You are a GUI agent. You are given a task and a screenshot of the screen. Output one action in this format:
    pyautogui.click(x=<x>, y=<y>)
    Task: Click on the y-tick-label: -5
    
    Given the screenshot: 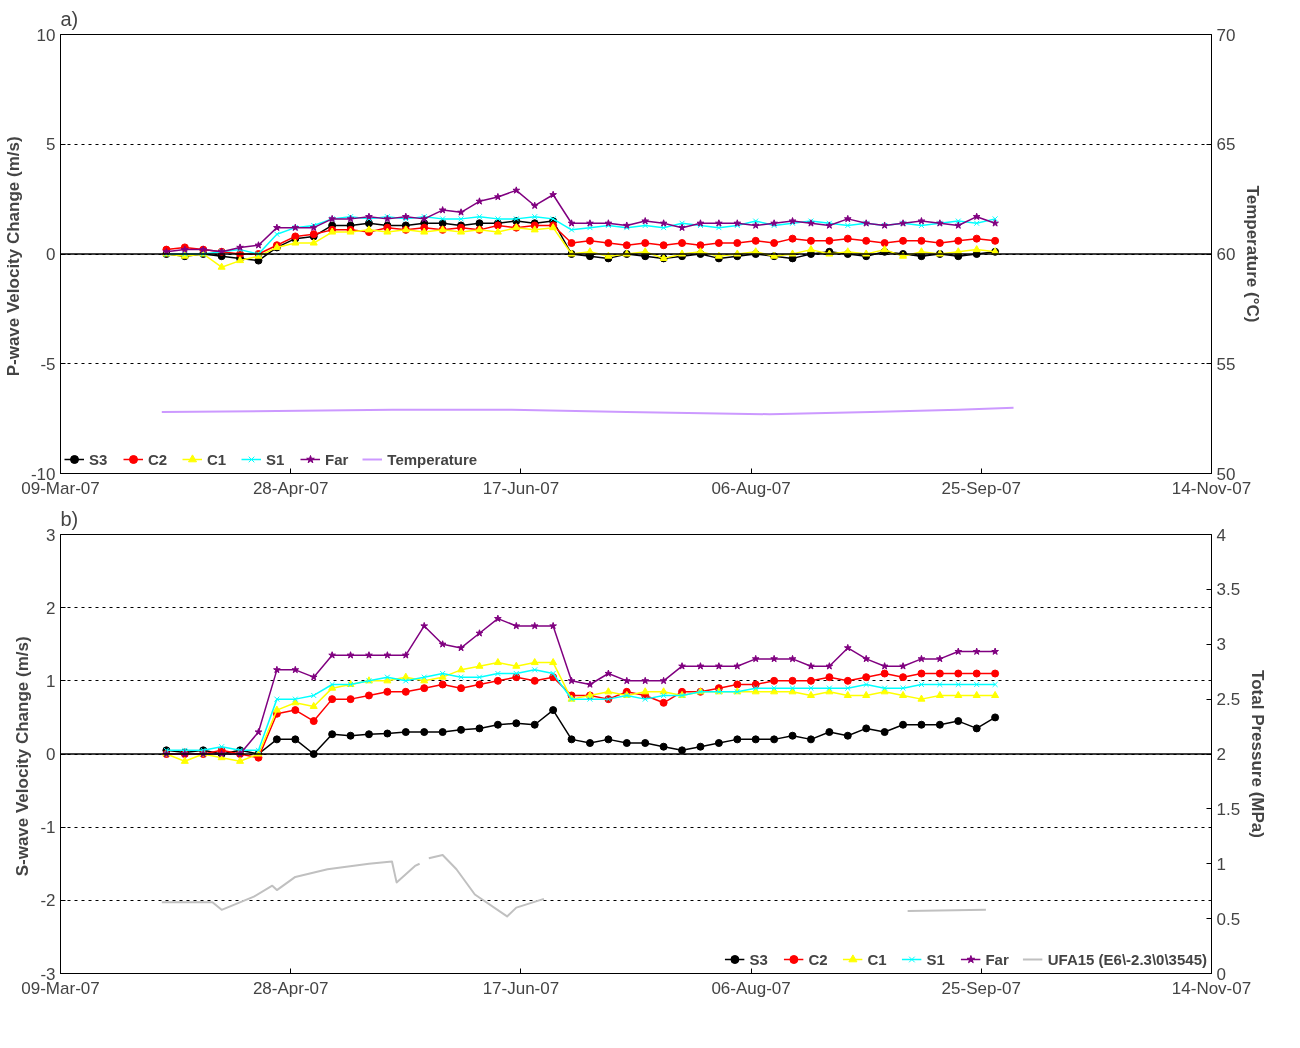 What is the action you would take?
    pyautogui.click(x=48, y=364)
    